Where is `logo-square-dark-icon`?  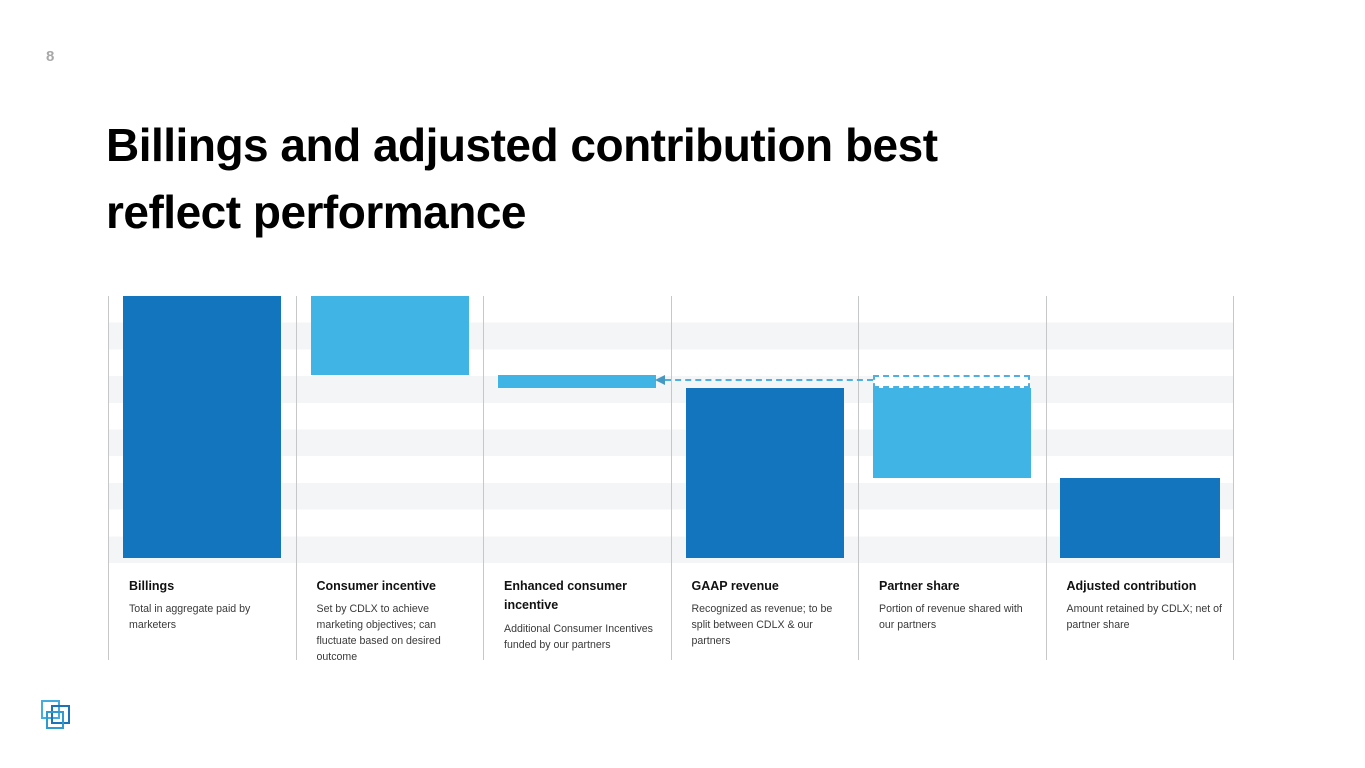
logo-square-dark-icon is located at coordinates (60, 714).